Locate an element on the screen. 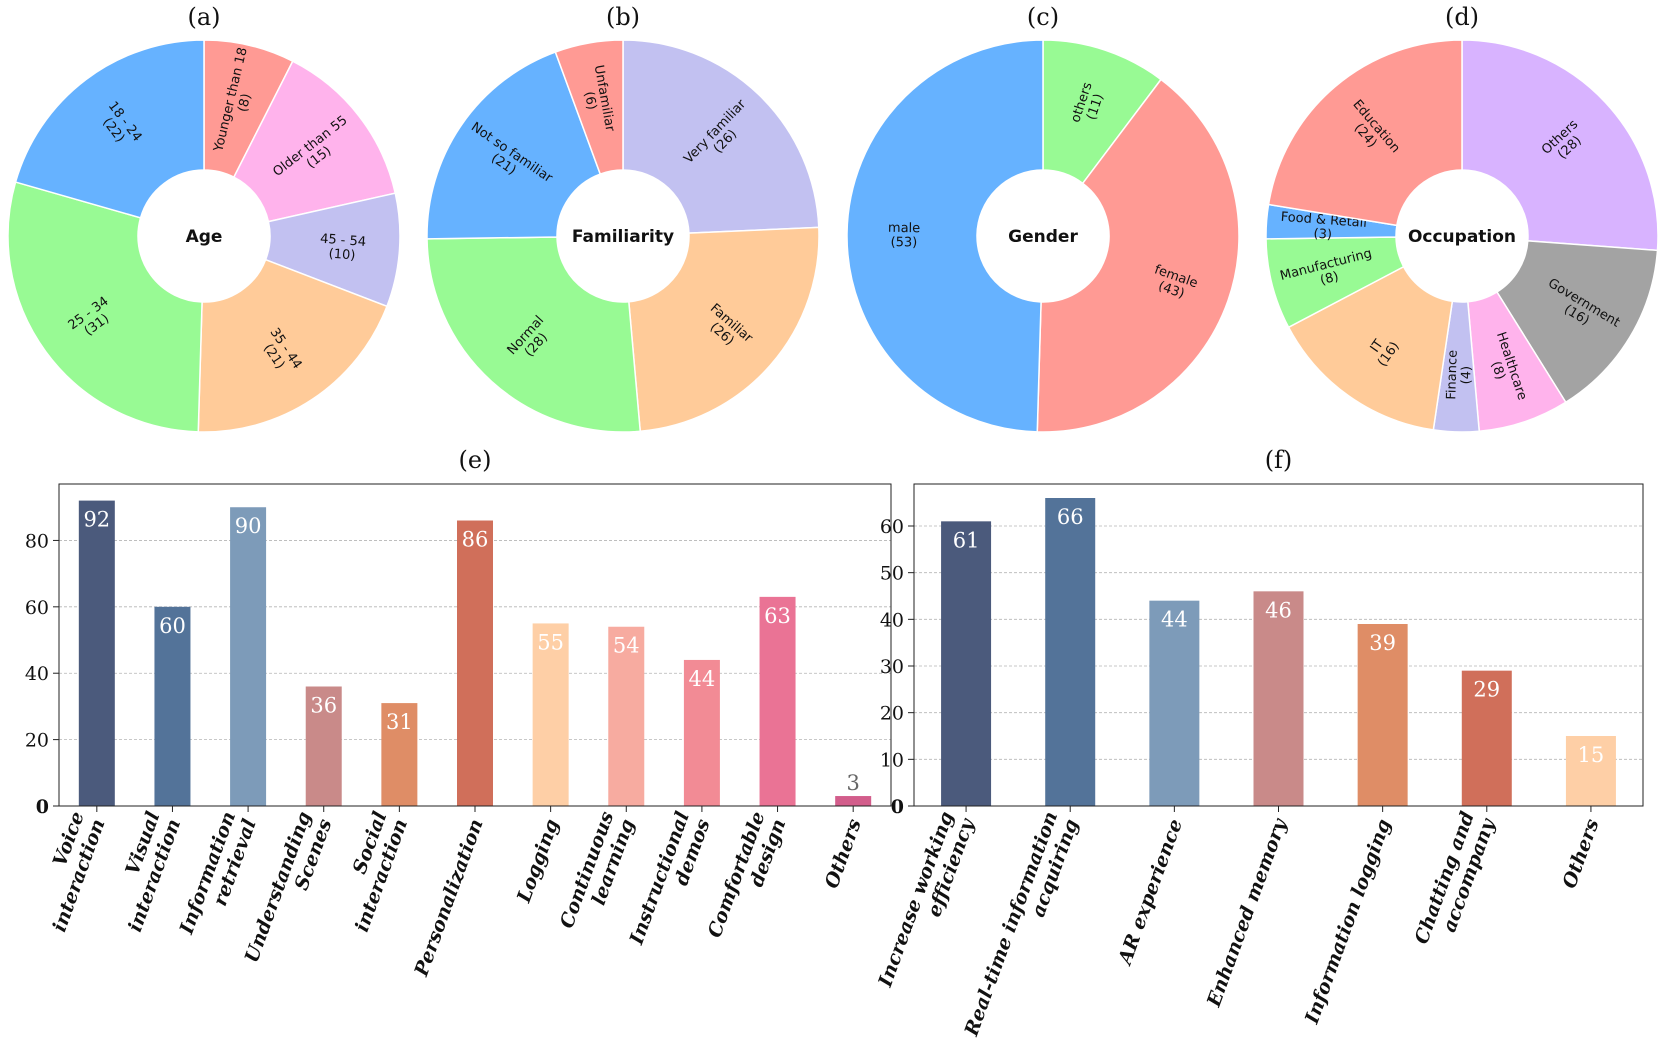 This screenshot has width=1661, height=1045. slice-others is located at coordinates (1560, 145).